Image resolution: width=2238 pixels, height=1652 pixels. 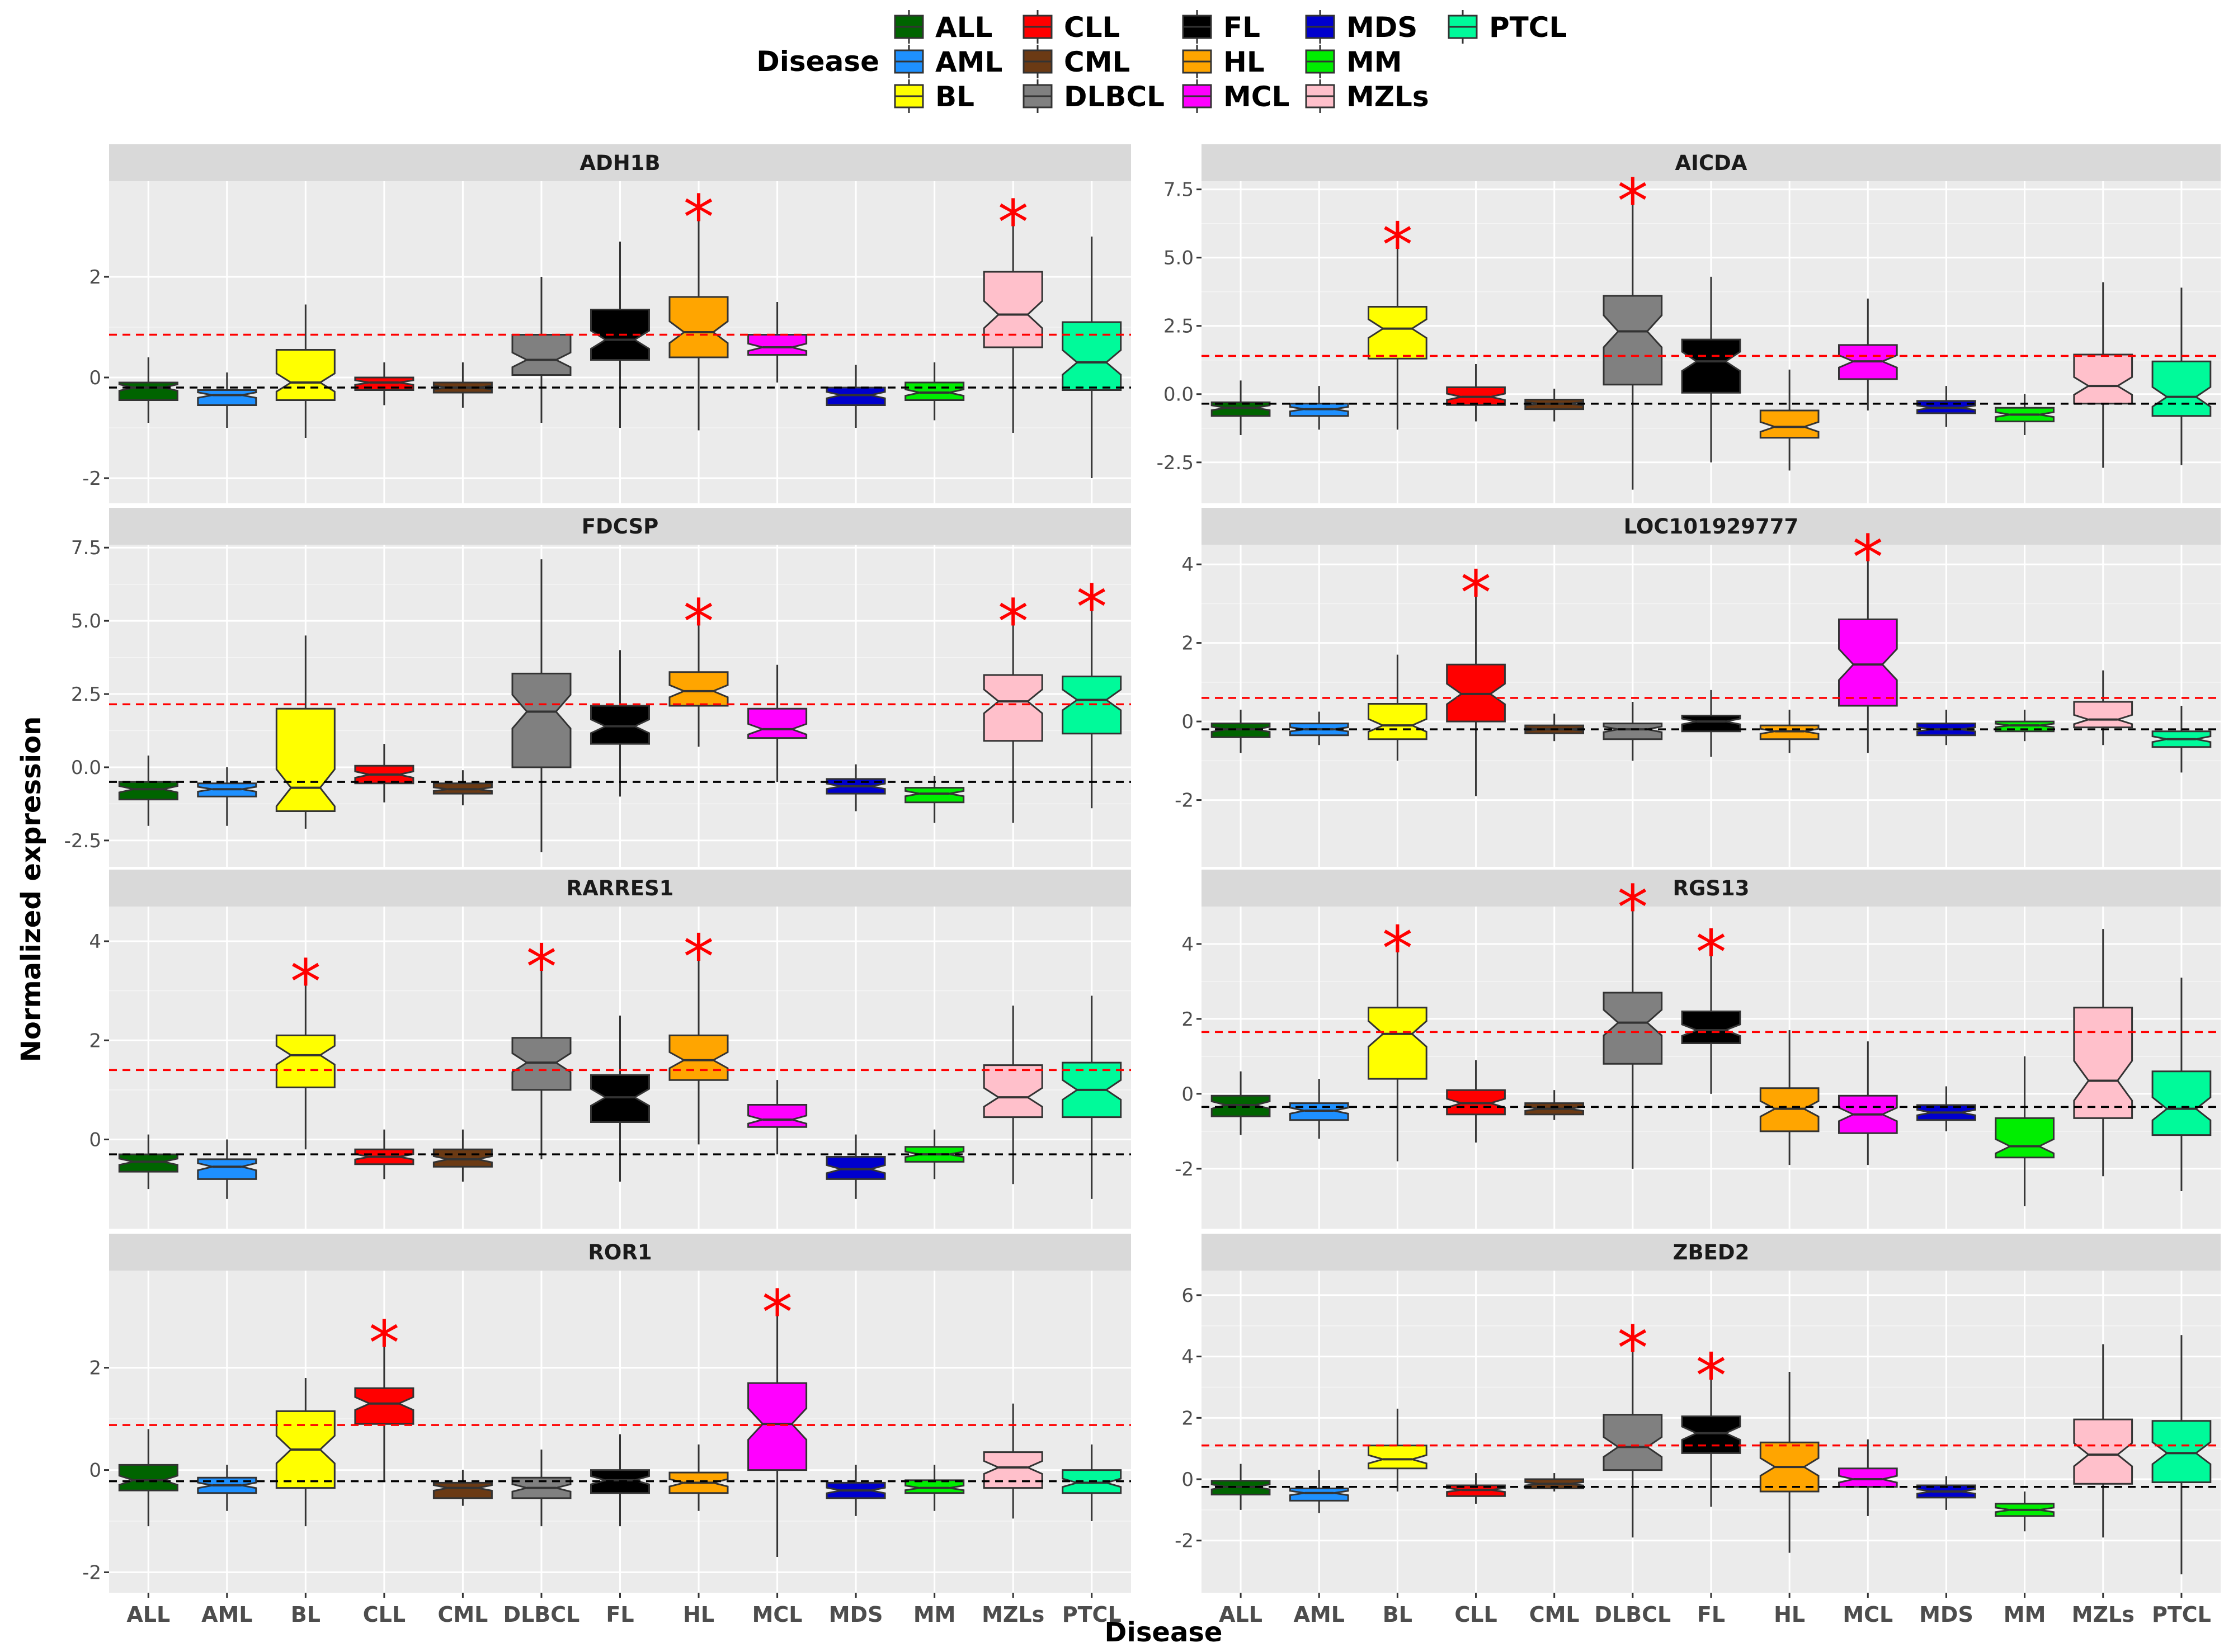 I want to click on legend-entry: MM, so click(x=1353, y=61).